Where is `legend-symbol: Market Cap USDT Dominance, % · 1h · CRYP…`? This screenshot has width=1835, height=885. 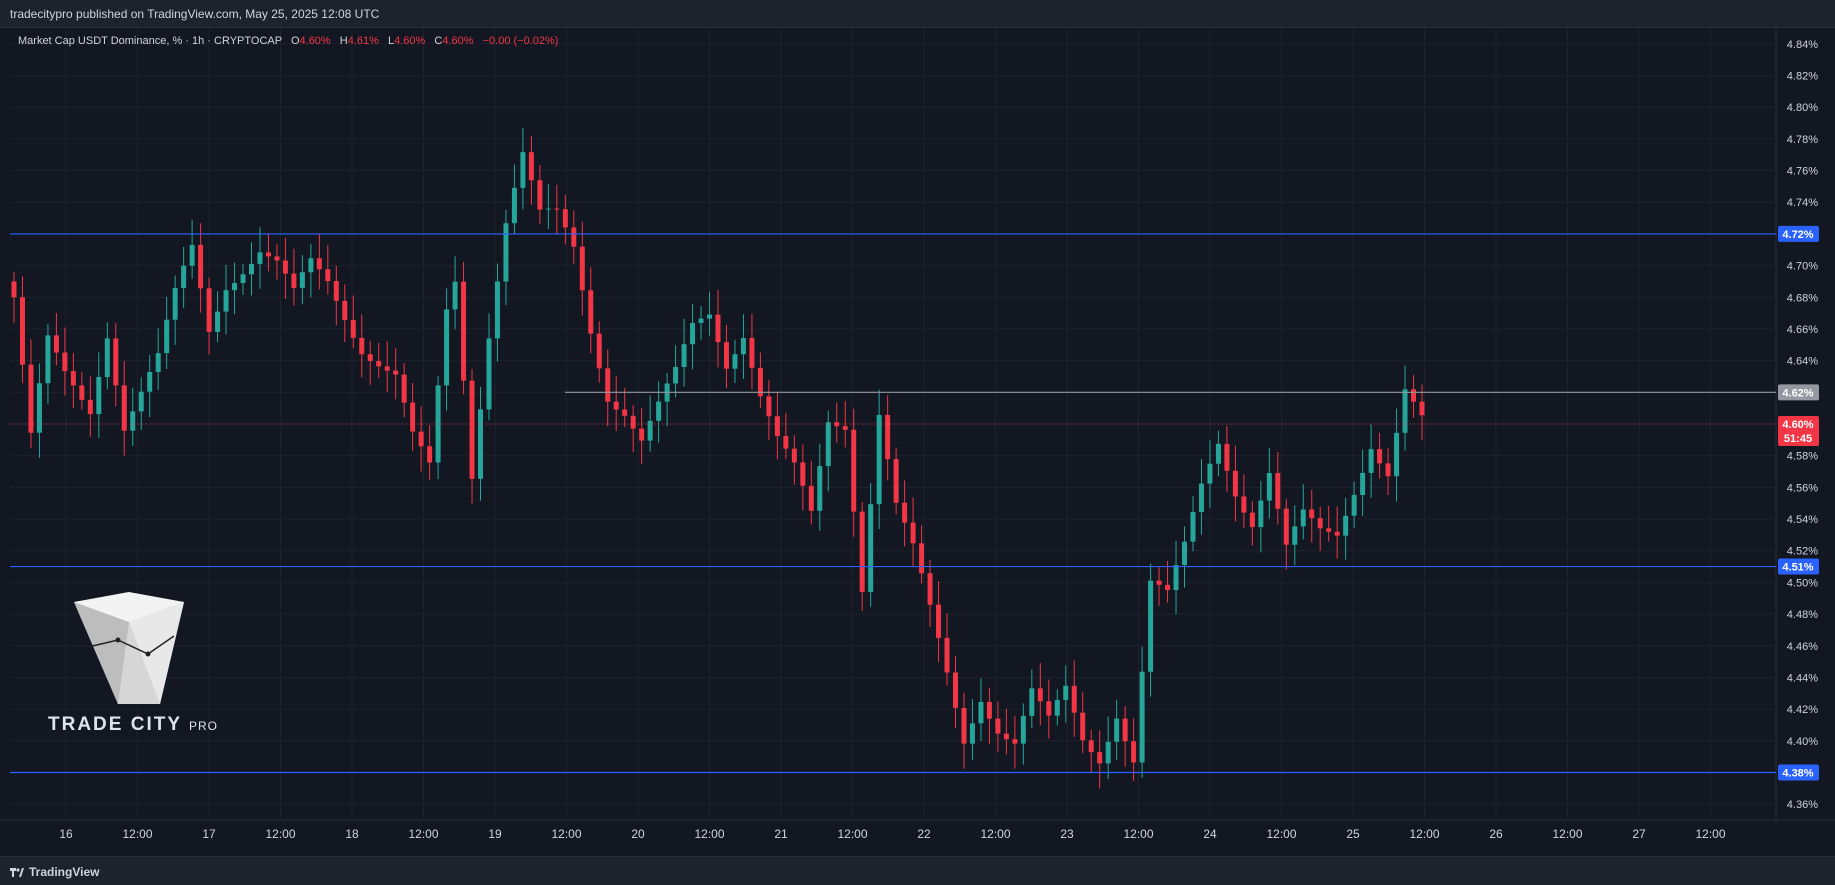 legend-symbol: Market Cap USDT Dominance, % · 1h · CRYP… is located at coordinates (150, 41).